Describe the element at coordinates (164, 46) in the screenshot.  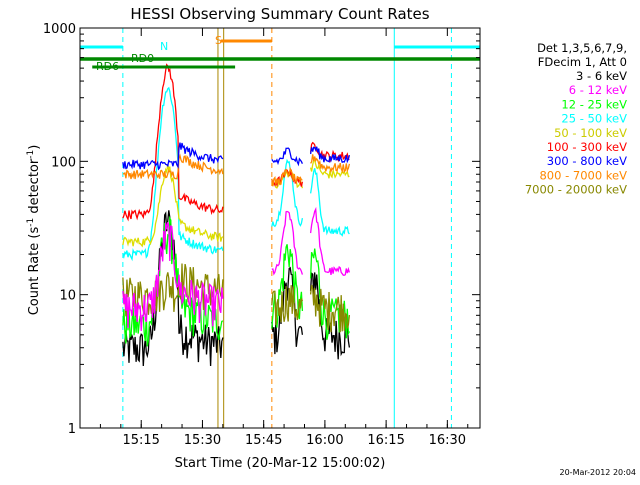
I see `annotation-n: N` at that location.